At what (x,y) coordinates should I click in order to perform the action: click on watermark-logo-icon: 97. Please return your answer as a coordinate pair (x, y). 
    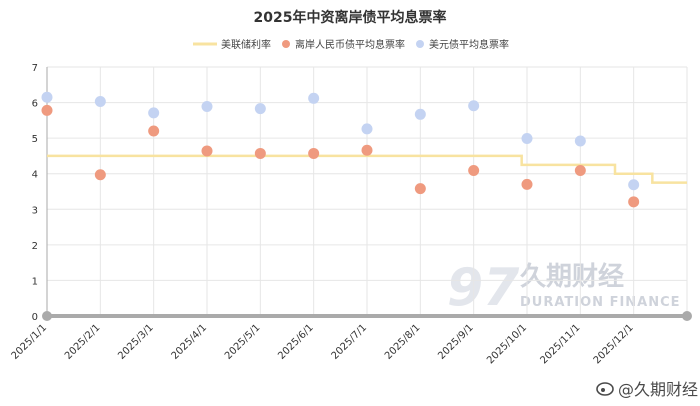
    Looking at the image, I should click on (483, 288).